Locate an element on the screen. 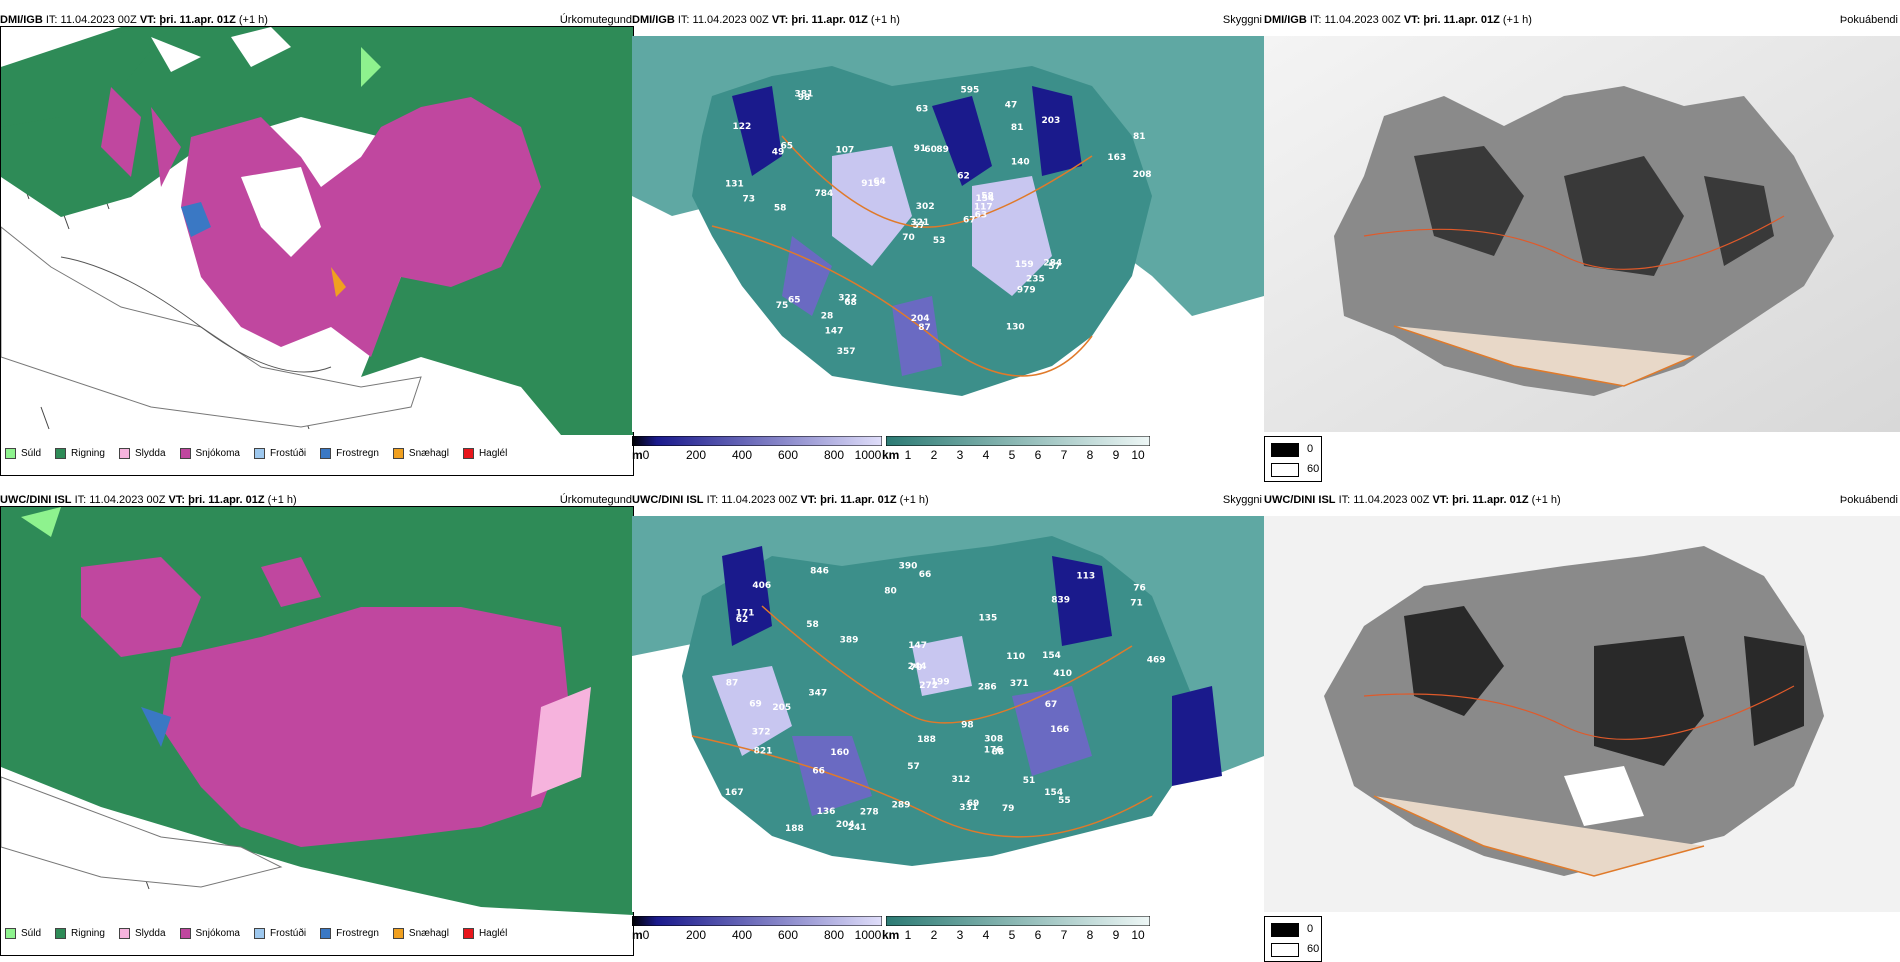 This screenshot has width=1900, height=962. ceiling-value: 127 is located at coordinates (770, 361).